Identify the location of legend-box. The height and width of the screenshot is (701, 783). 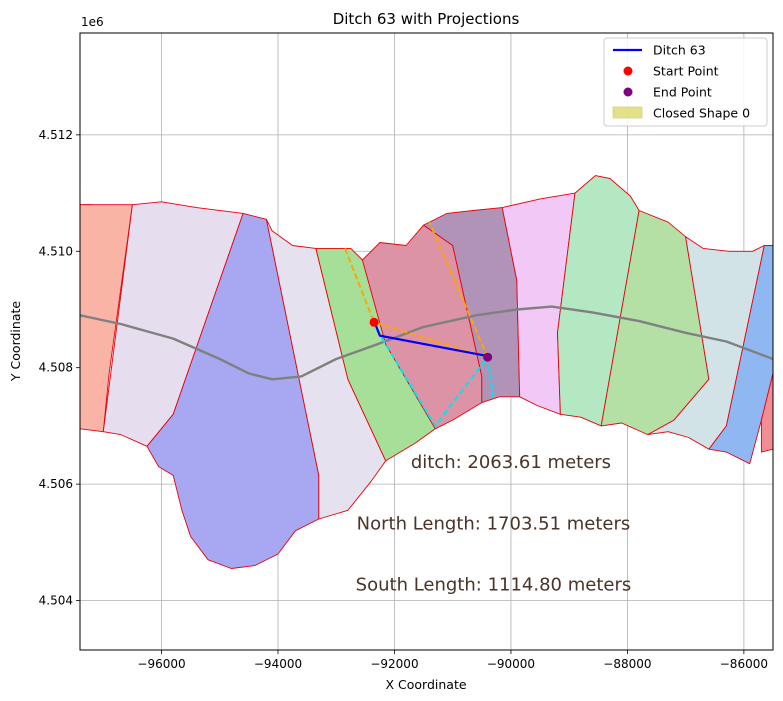
(685, 82).